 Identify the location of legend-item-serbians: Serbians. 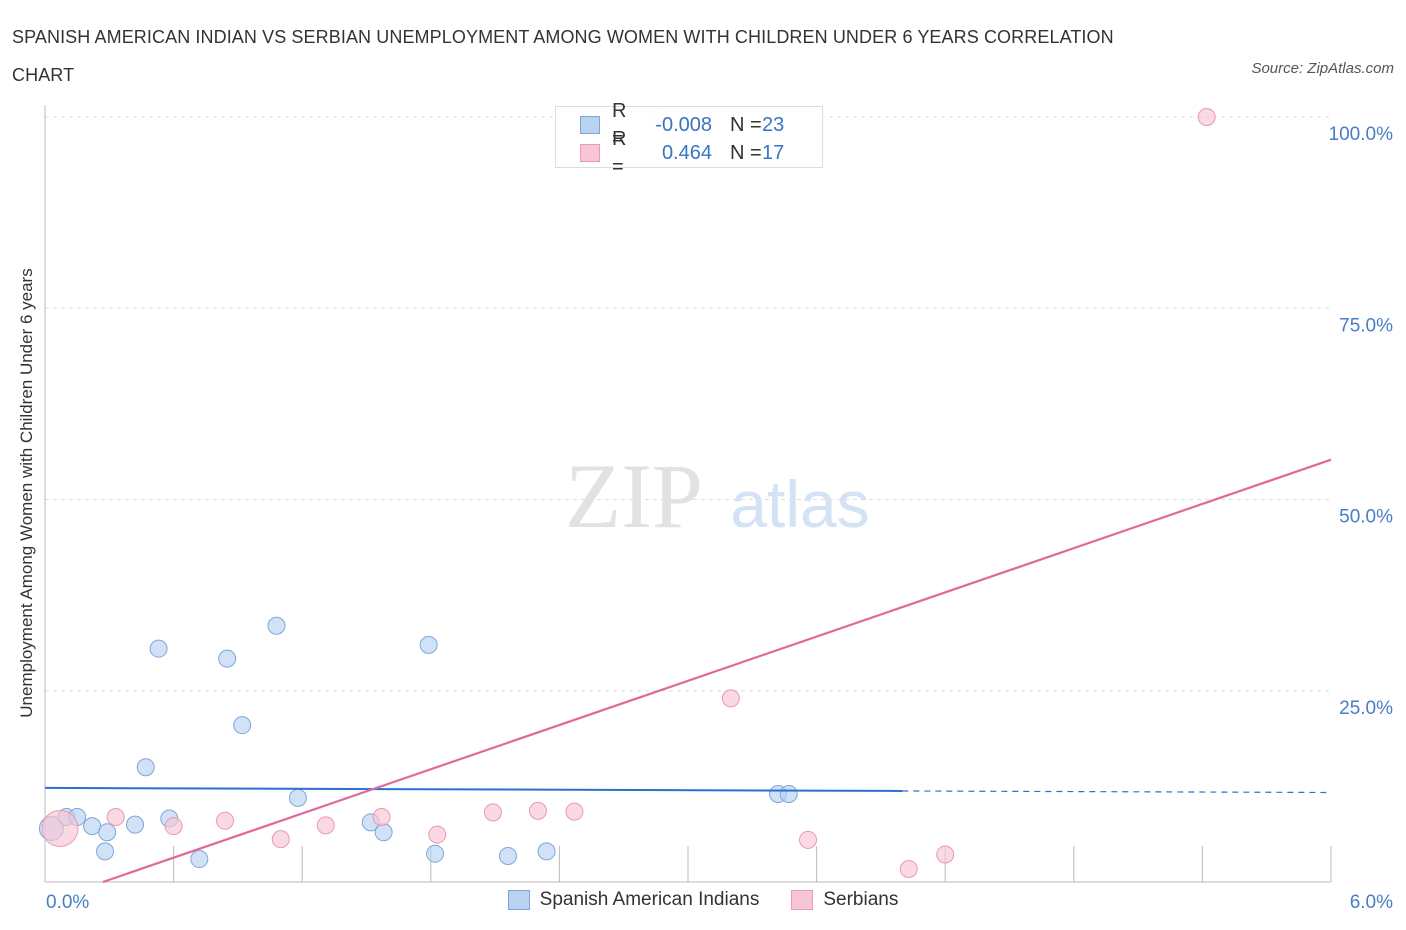
(844, 900).